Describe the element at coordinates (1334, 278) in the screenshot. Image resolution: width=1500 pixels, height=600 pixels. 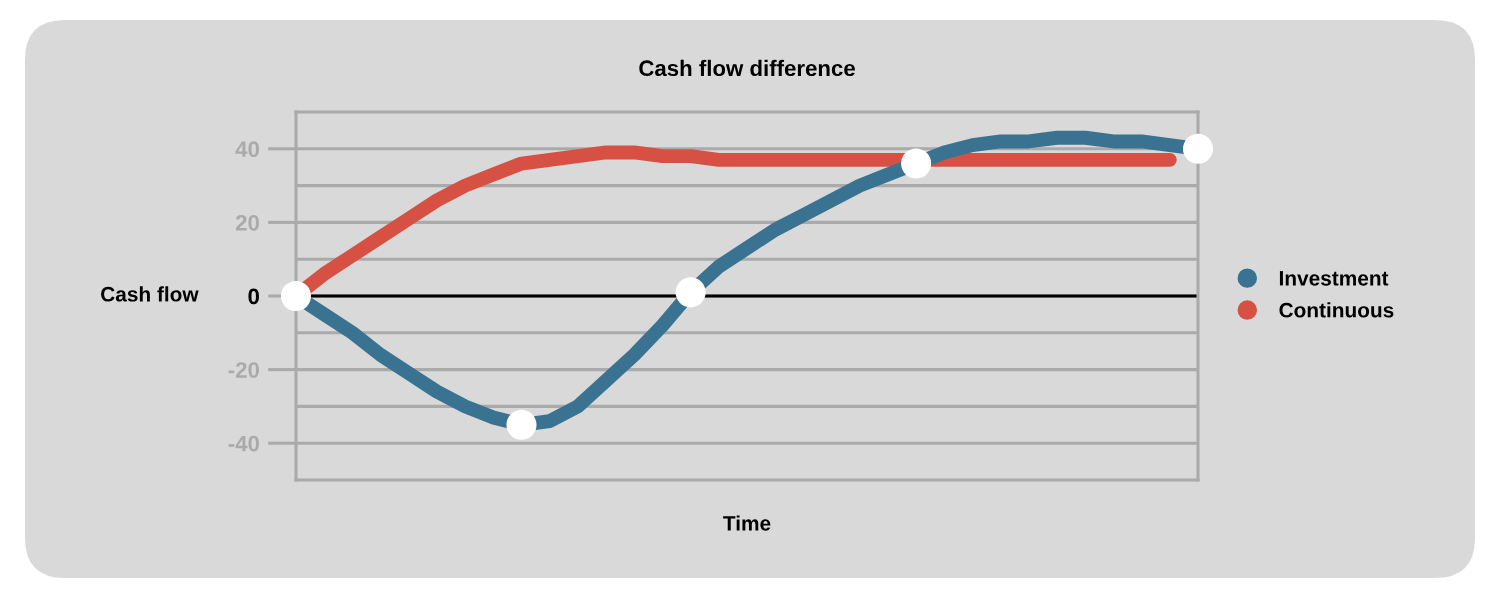
I see `legend-label: Investment` at that location.